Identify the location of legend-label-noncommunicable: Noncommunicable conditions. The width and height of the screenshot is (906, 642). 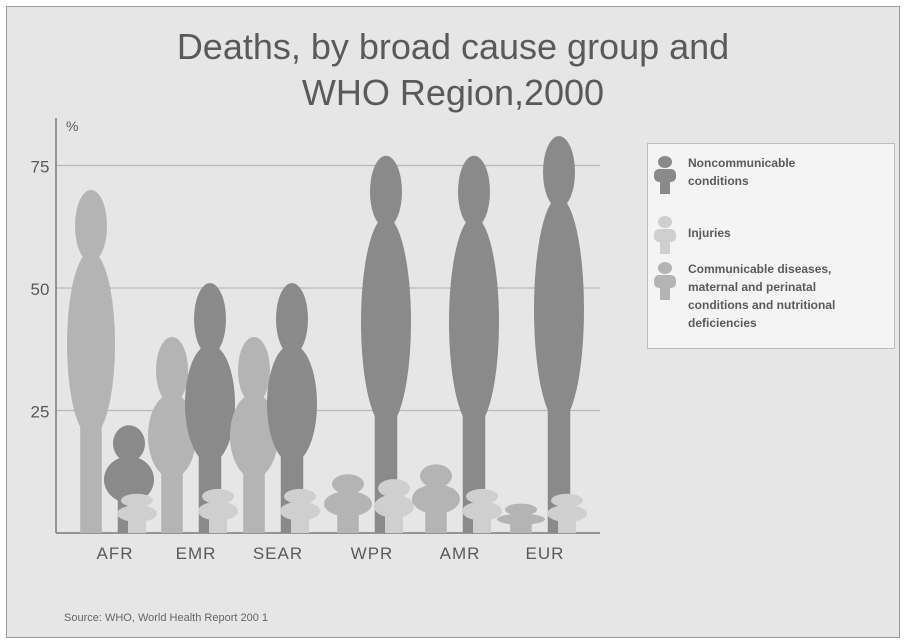
(742, 172).